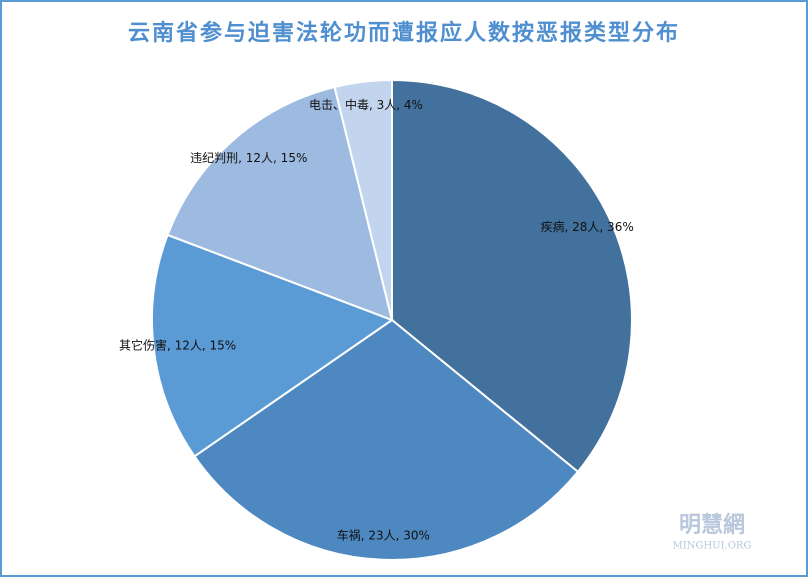 This screenshot has width=808, height=577. What do you see at coordinates (712, 525) in the screenshot?
I see `watermark: 明慧網` at bounding box center [712, 525].